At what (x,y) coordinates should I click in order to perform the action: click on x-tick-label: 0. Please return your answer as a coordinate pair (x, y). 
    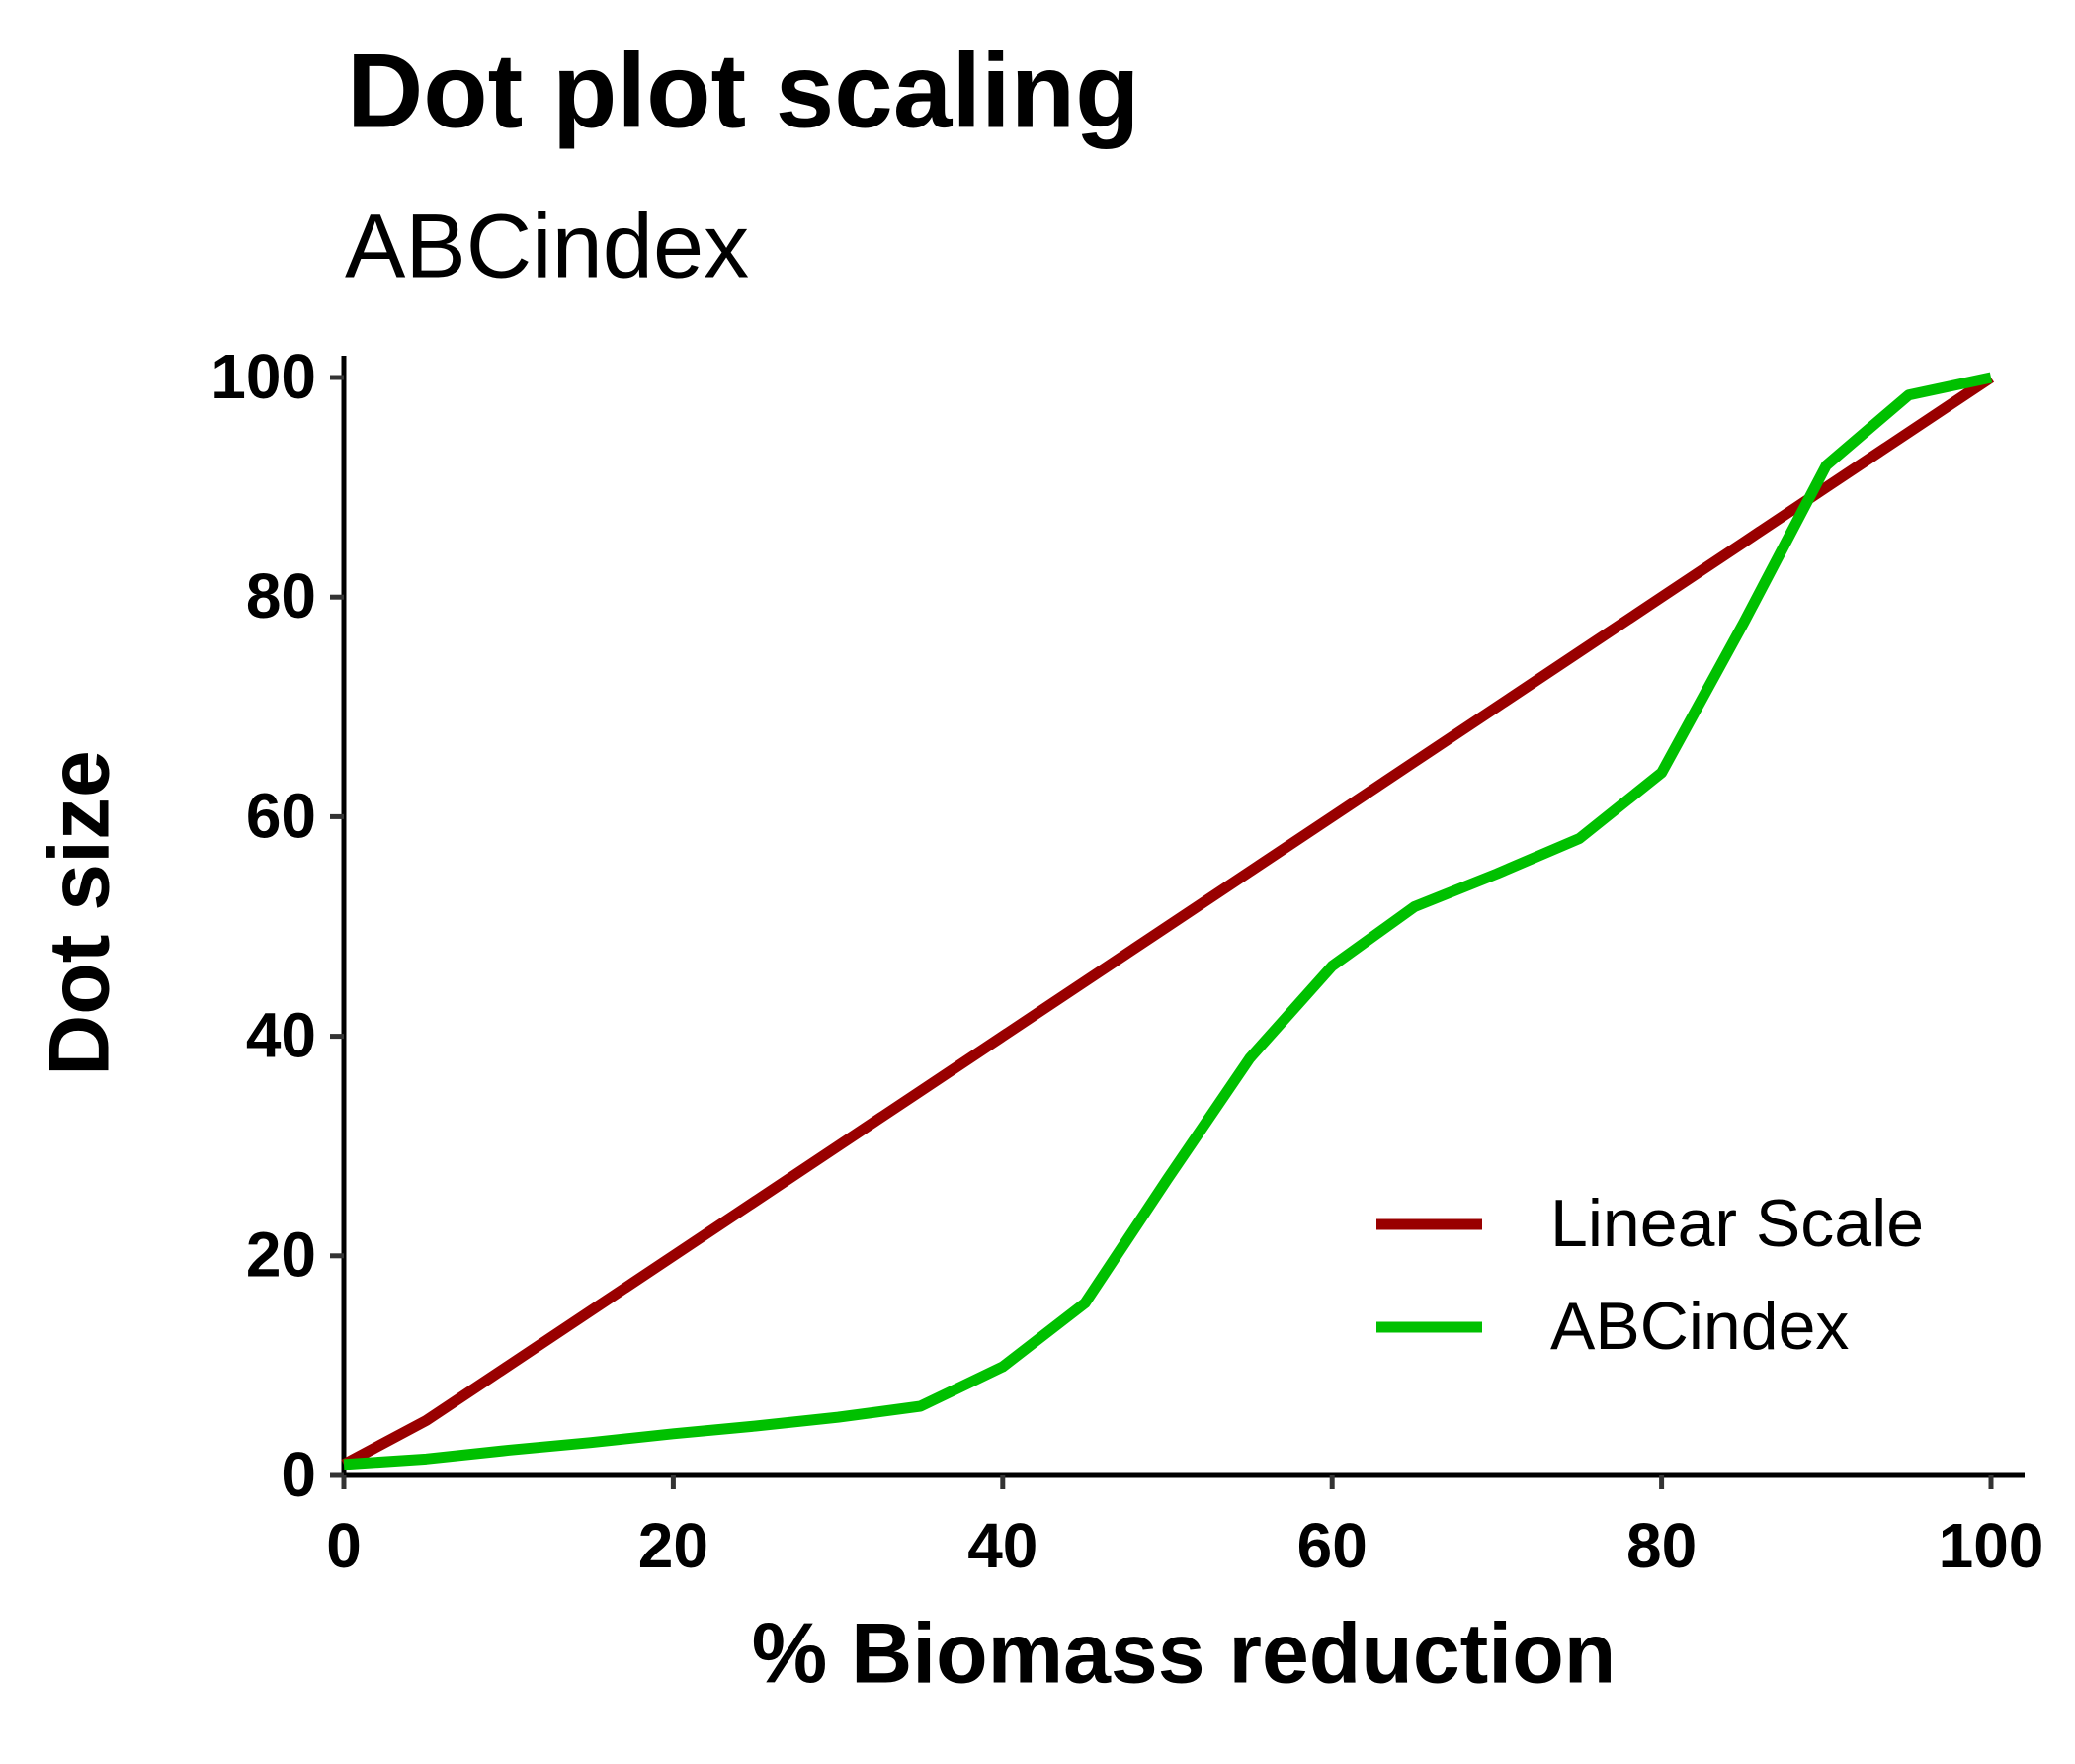
    Looking at the image, I should click on (344, 1545).